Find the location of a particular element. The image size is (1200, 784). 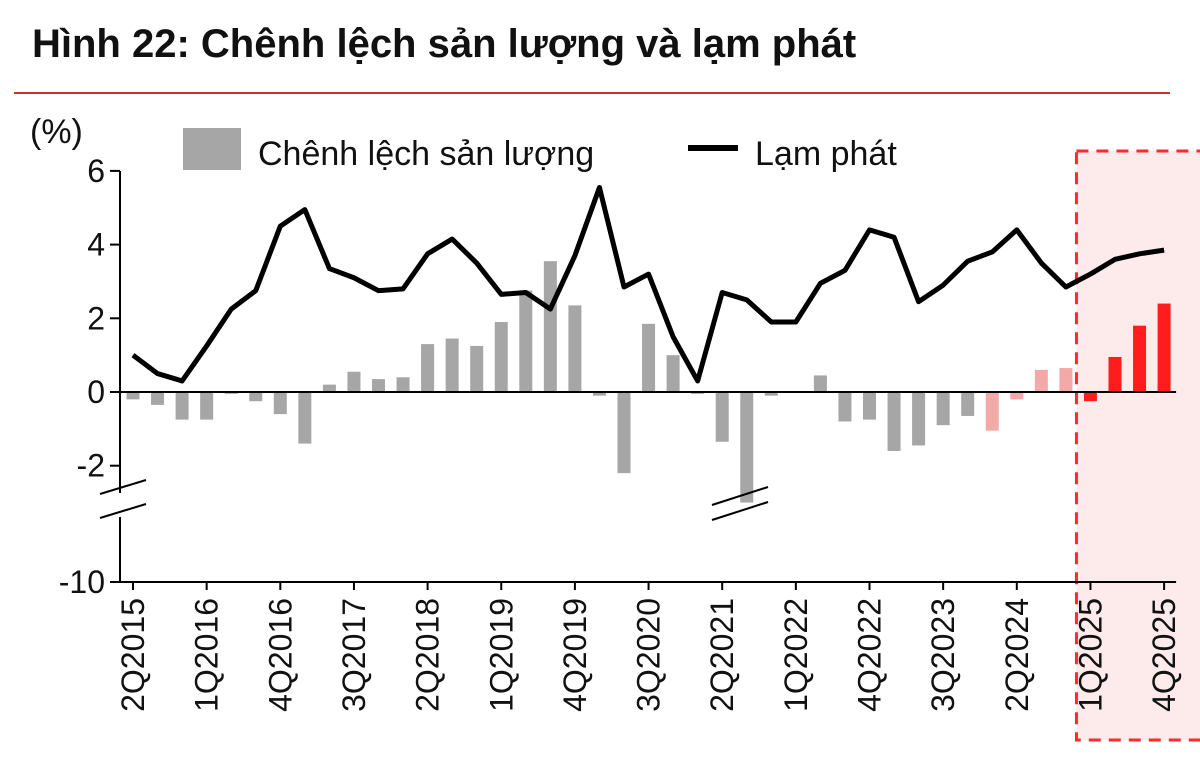

x-tick-label: 4Q2019 is located at coordinates (575, 655).